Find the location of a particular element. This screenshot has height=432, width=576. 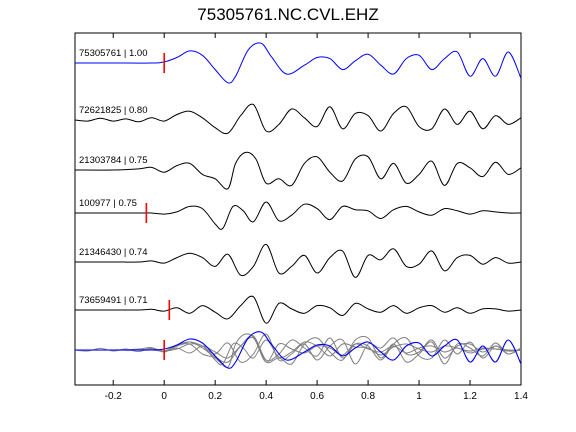

x-tick-label-3: 0.4 is located at coordinates (266, 396).